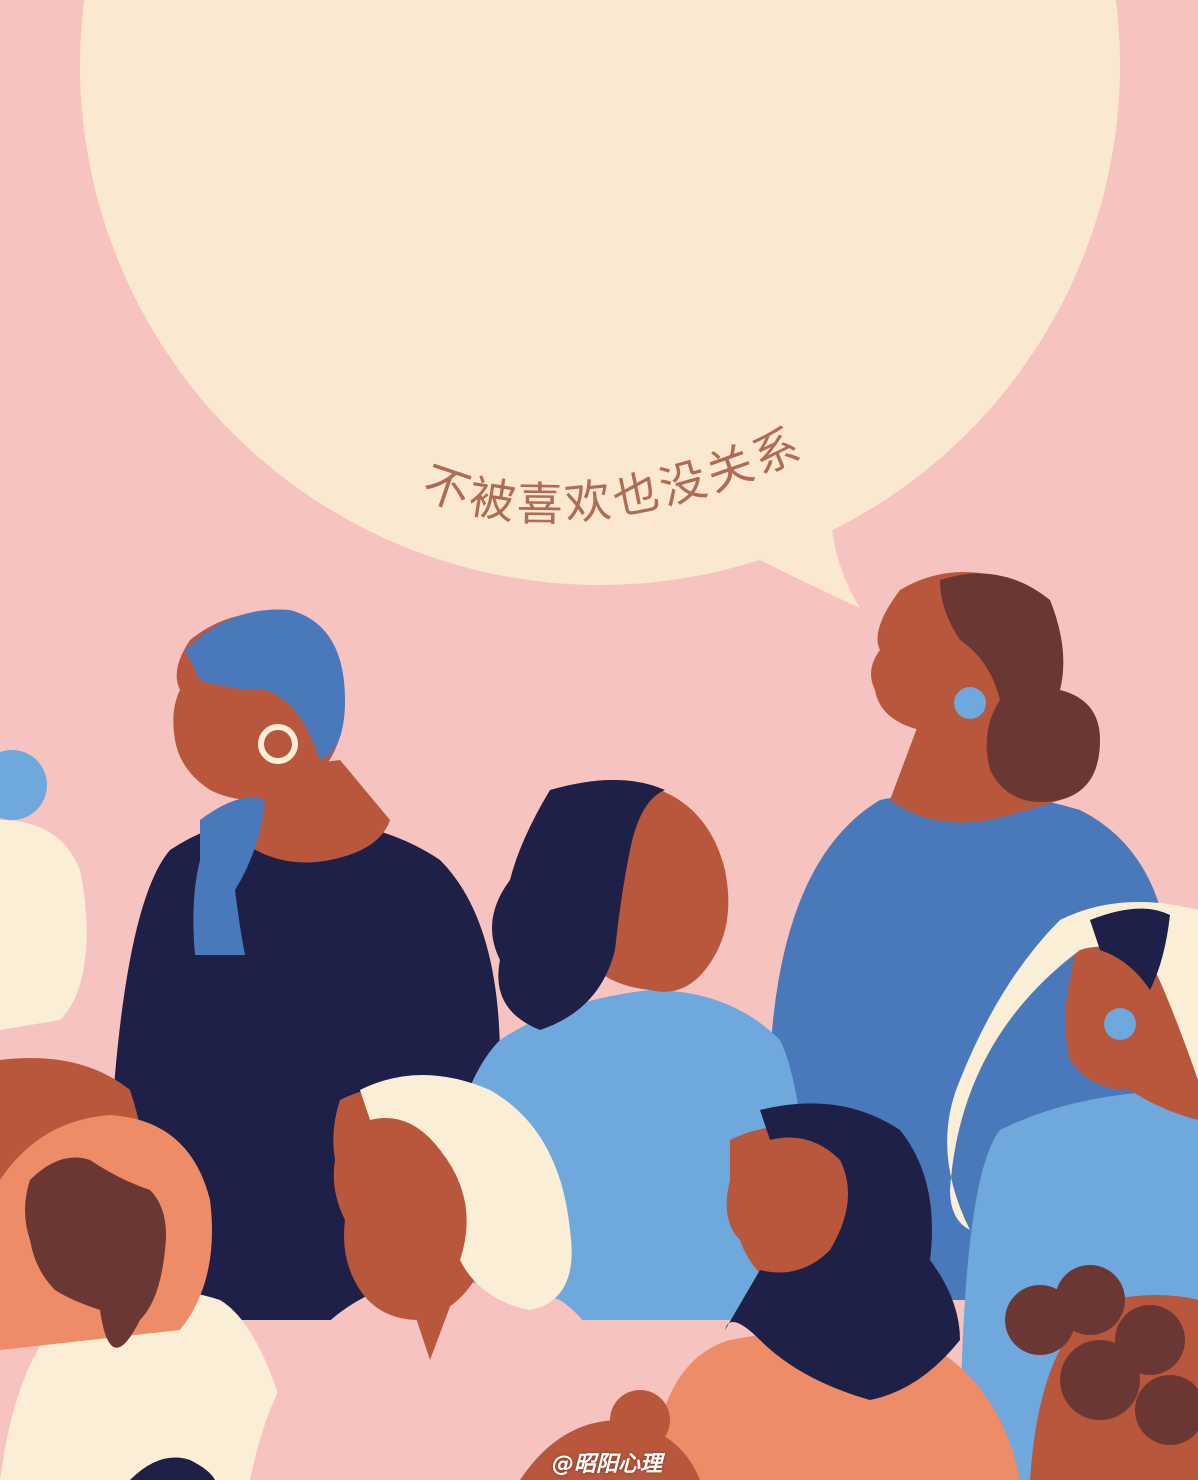  Describe the element at coordinates (607, 1464) in the screenshot. I see `watermark-text: @昭阳心理` at that location.